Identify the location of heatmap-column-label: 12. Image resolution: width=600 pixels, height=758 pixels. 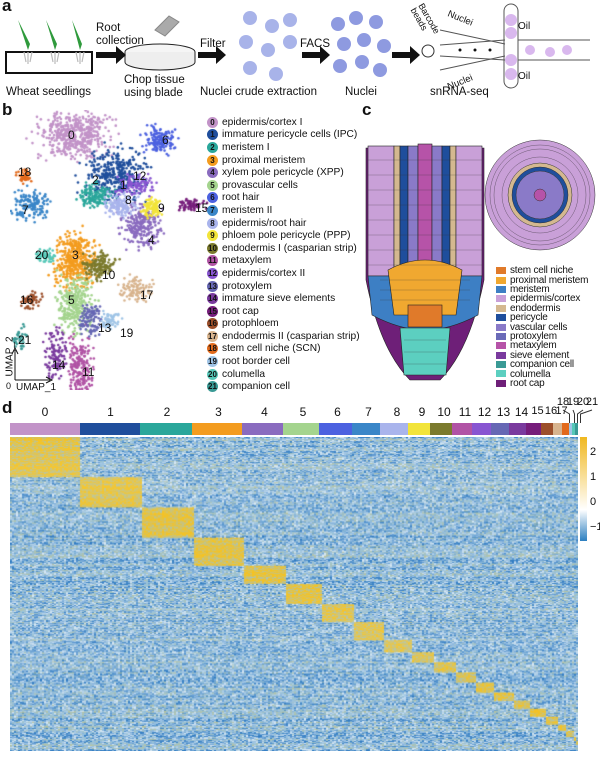
(484, 412).